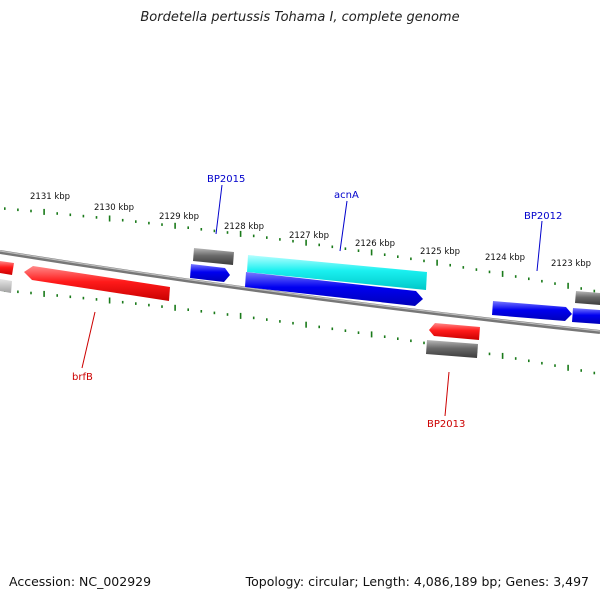 Image resolution: width=600 pixels, height=600 pixels. Describe the element at coordinates (532, 311) in the screenshot. I see `gene-arrow-bp2012` at that location.